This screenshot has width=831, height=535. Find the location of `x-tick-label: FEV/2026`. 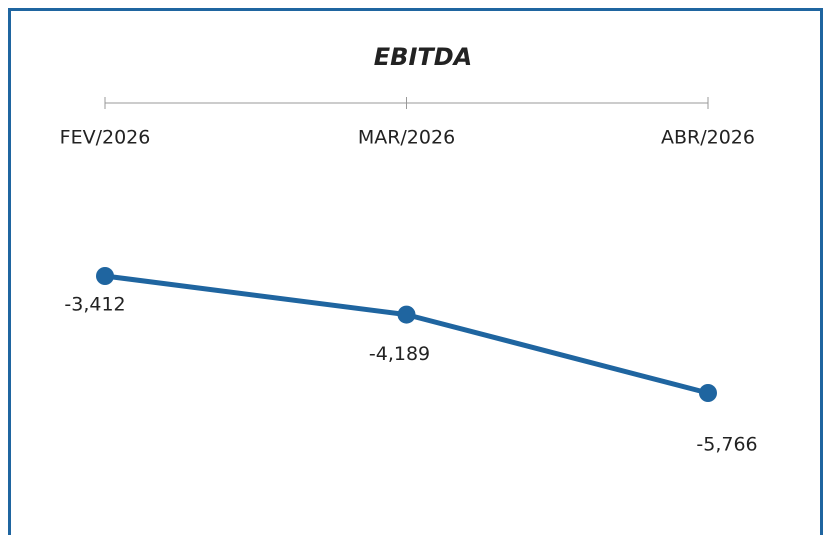

x-tick-label: FEV/2026 is located at coordinates (105, 138).